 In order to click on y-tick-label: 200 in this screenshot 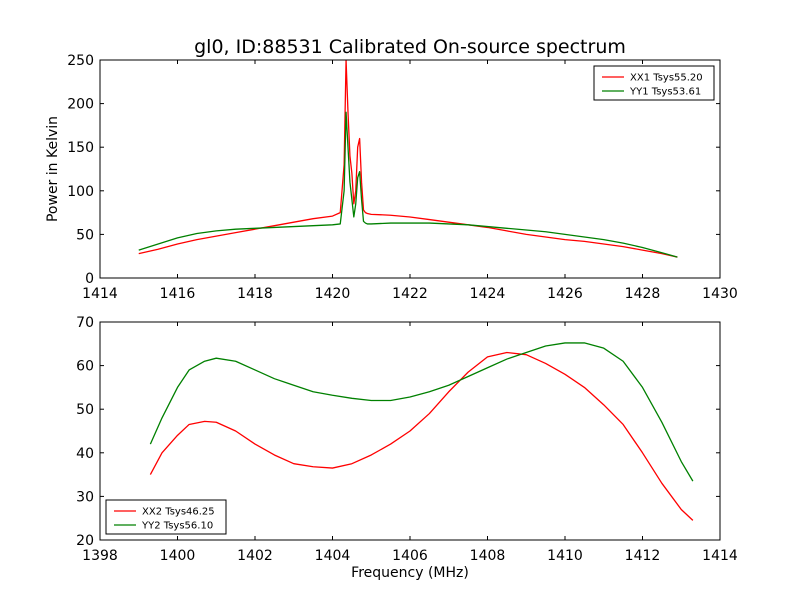, I will do `click(80, 105)`.